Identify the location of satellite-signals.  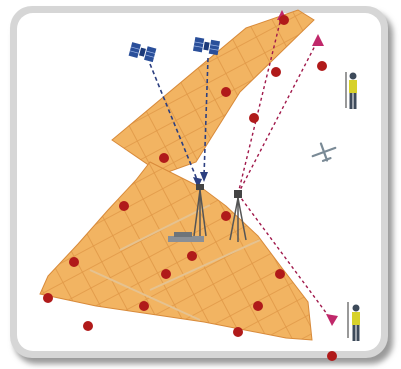
(179, 122).